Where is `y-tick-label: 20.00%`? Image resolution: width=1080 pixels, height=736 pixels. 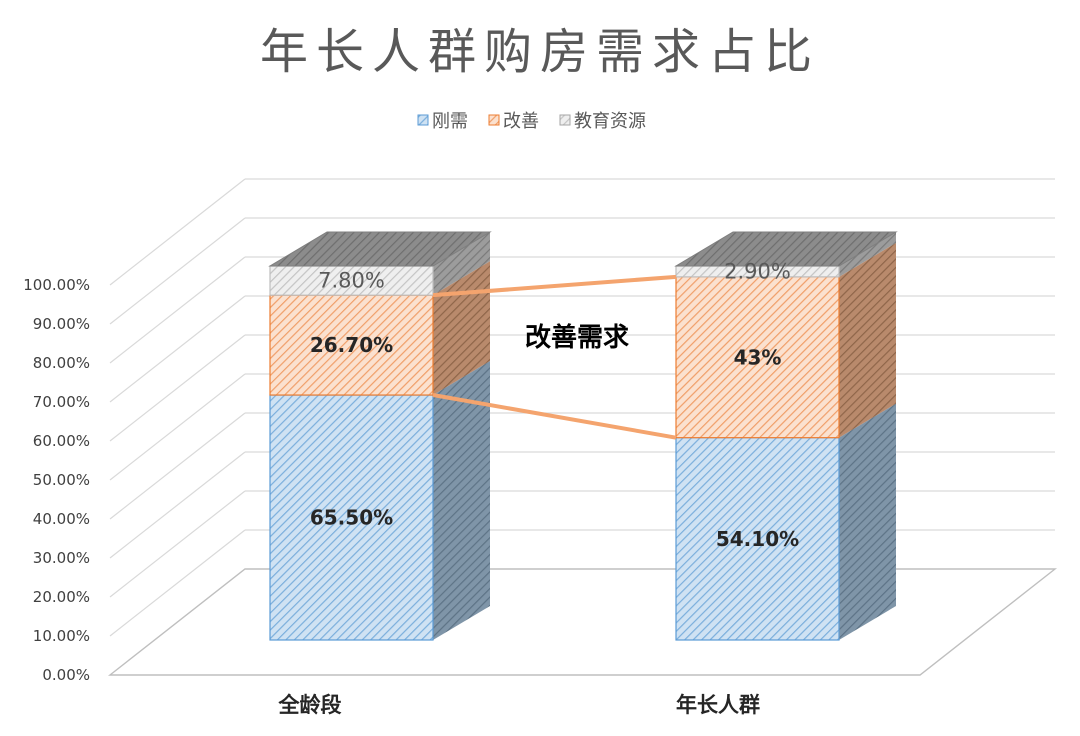
y-tick-label: 20.00% is located at coordinates (61, 597).